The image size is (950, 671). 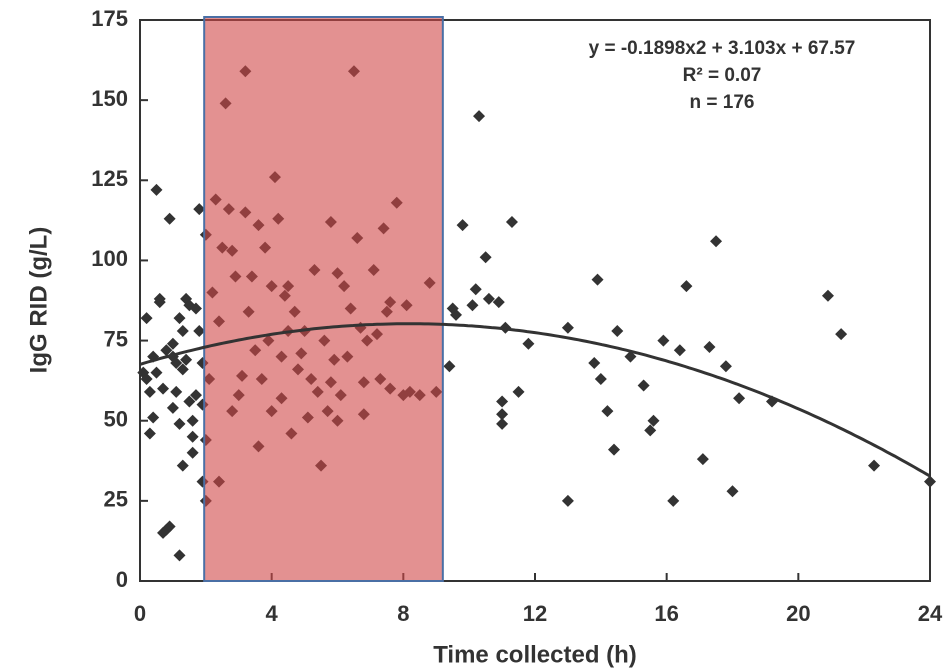 I want to click on x-tick-label: 12, so click(x=535, y=613).